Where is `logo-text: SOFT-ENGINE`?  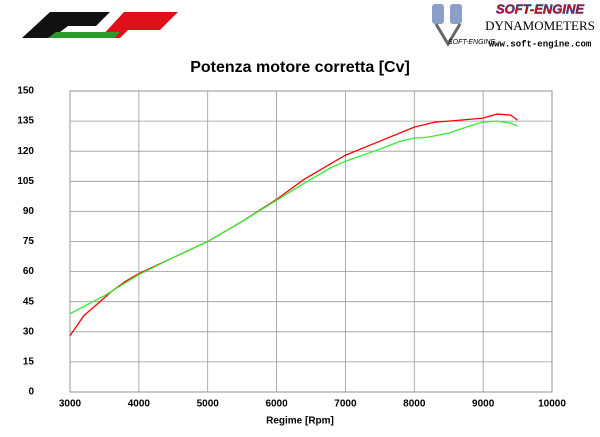
logo-text: SOFT-ENGINE is located at coordinates (472, 42).